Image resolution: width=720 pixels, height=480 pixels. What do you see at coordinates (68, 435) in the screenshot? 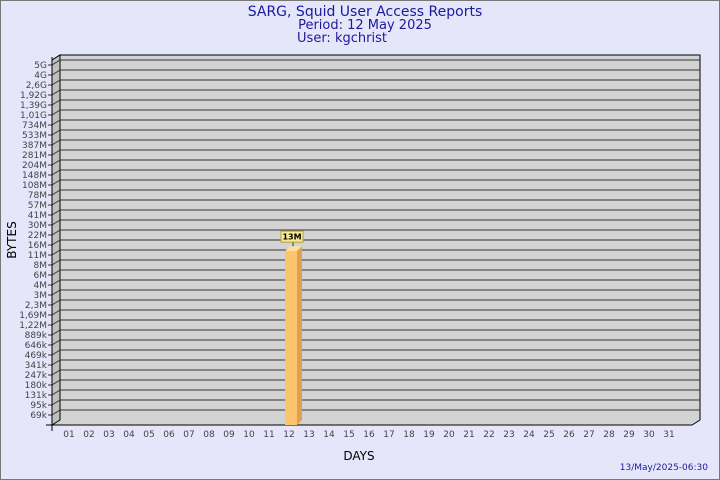
I see `x-tick-label: 01` at bounding box center [68, 435].